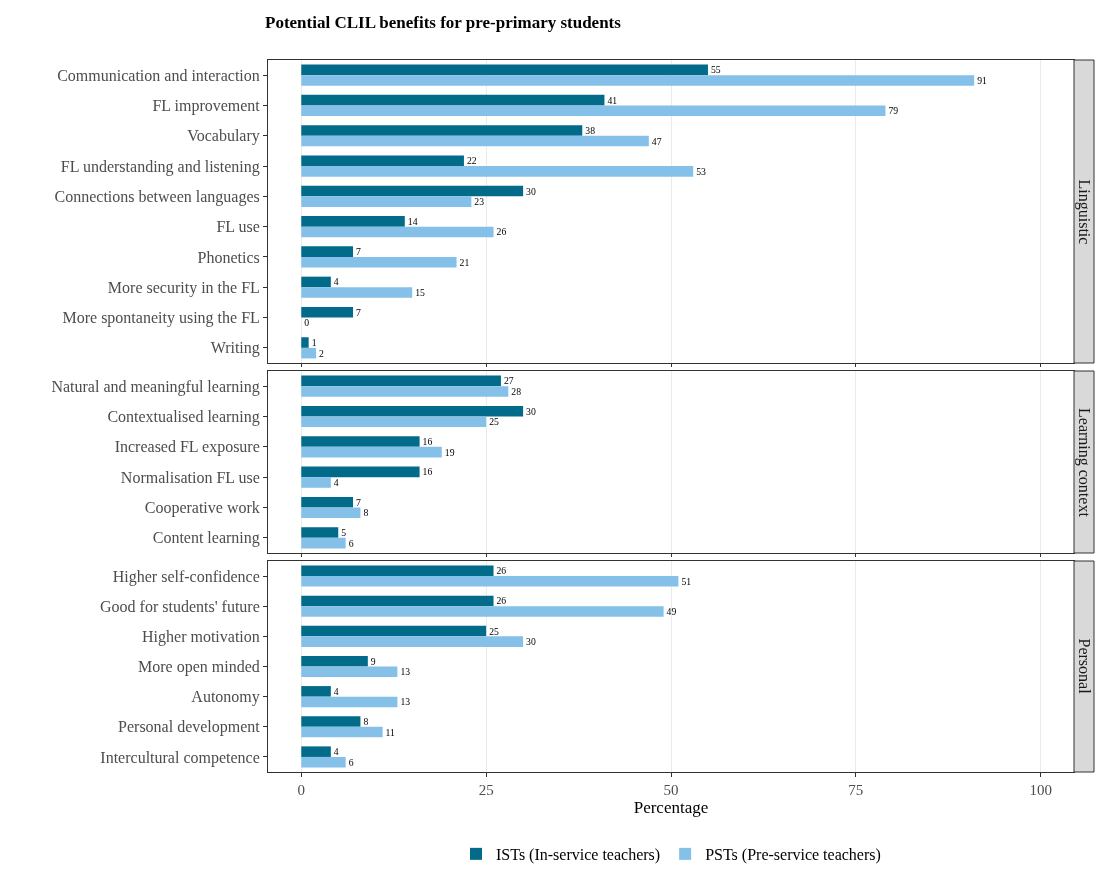 This screenshot has height=870, width=1096. What do you see at coordinates (420, 293) in the screenshot?
I see `data-label: 15` at bounding box center [420, 293].